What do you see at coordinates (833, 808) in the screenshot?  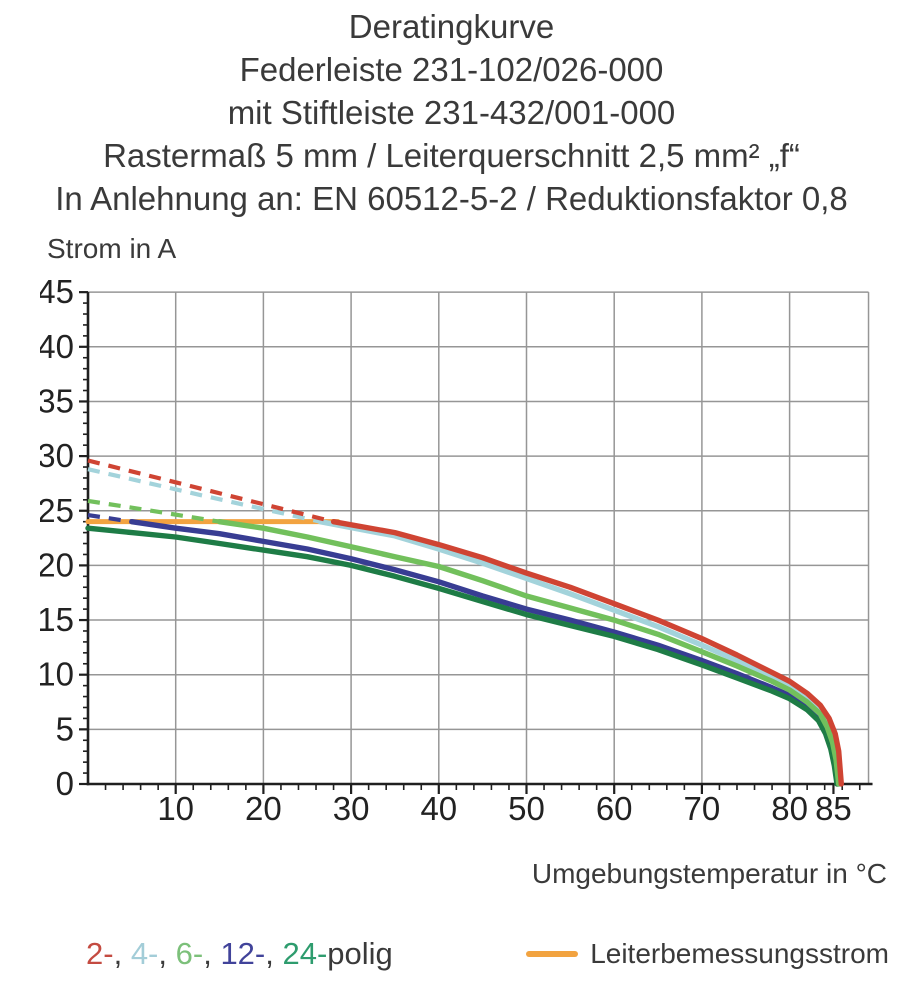 I see `x-tick-label: 85` at bounding box center [833, 808].